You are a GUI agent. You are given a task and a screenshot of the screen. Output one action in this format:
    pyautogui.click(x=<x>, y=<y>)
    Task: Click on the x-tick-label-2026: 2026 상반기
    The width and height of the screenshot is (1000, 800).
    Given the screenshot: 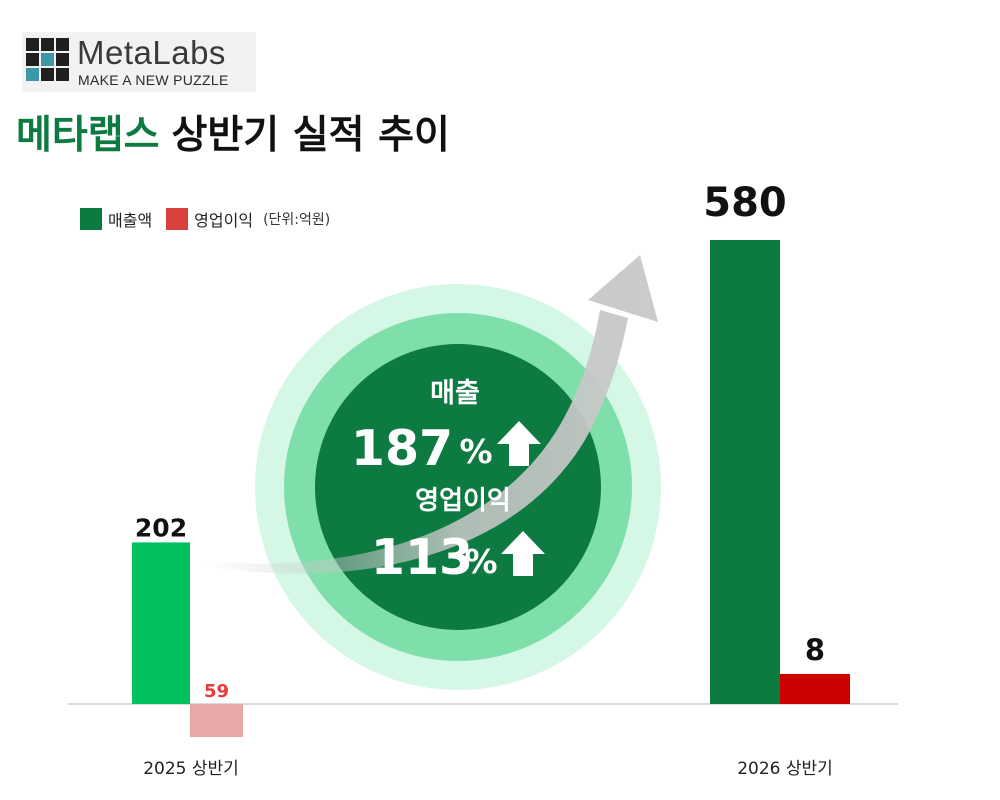 What is the action you would take?
    pyautogui.click(x=785, y=769)
    